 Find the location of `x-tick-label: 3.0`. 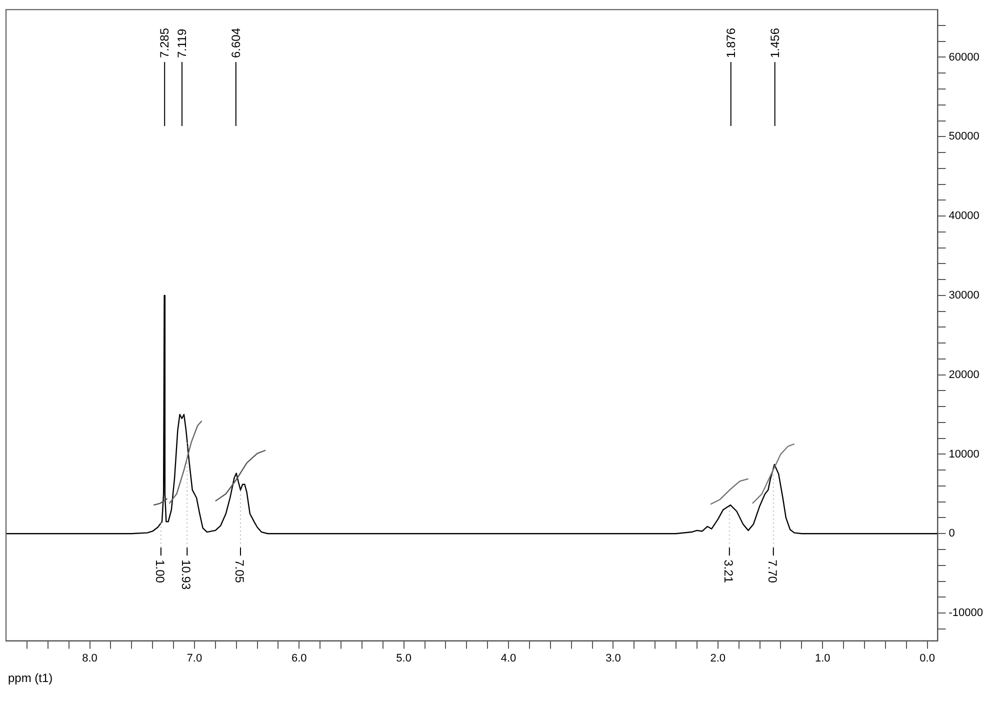

x-tick-label: 3.0 is located at coordinates (613, 658).